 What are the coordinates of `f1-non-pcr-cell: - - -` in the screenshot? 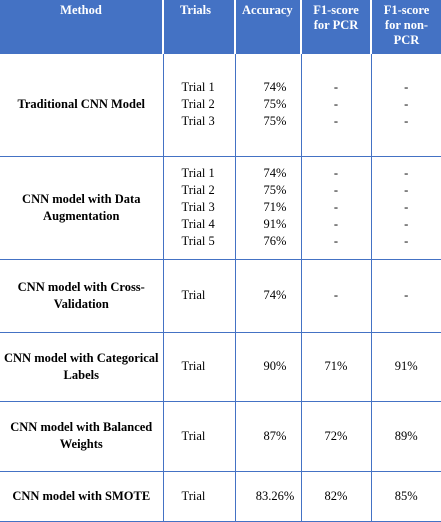 It's located at (406, 105).